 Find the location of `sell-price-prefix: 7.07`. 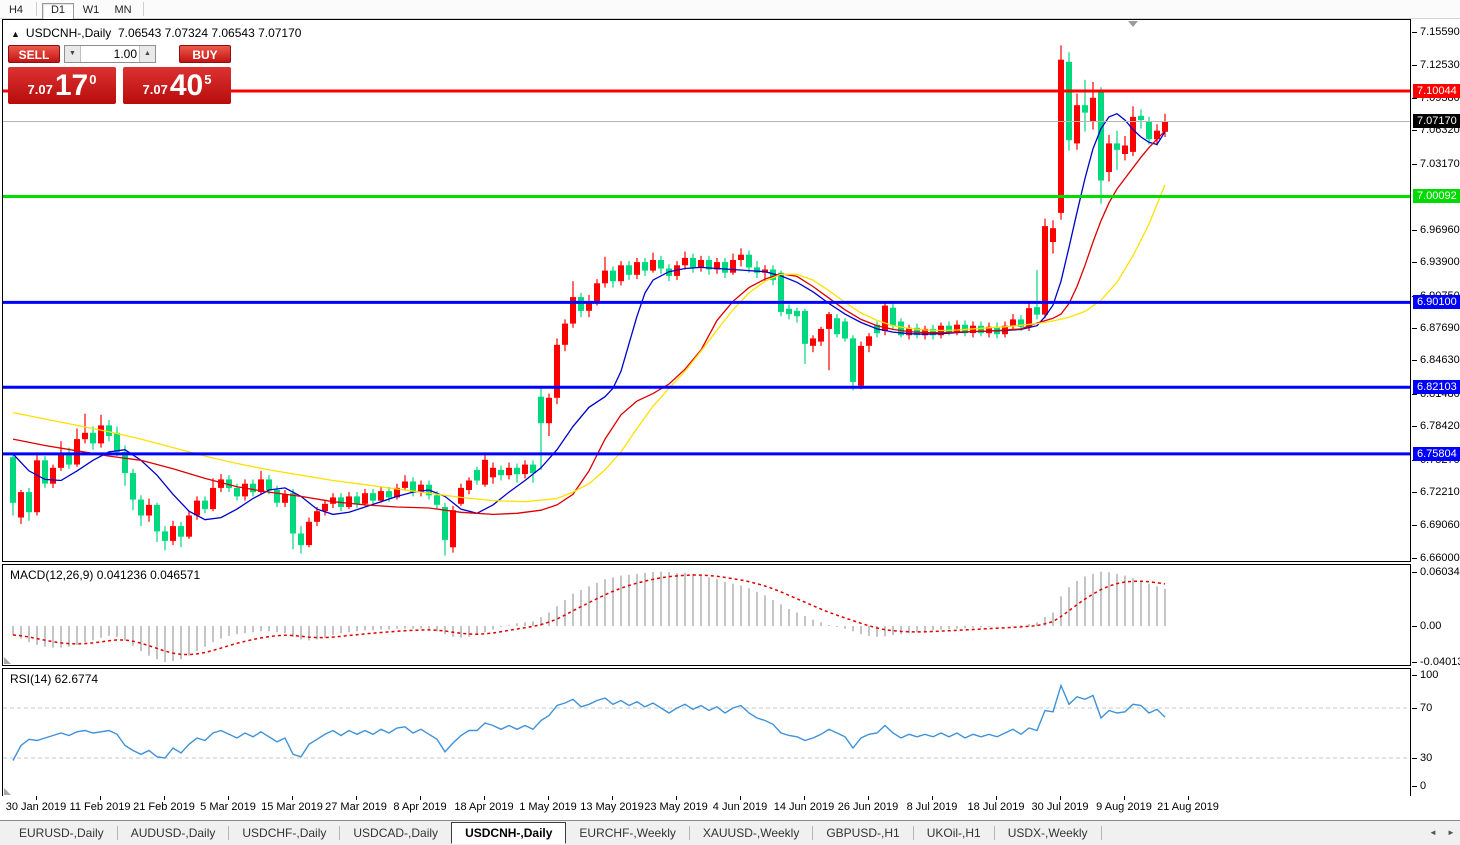

sell-price-prefix: 7.07 is located at coordinates (40, 89).